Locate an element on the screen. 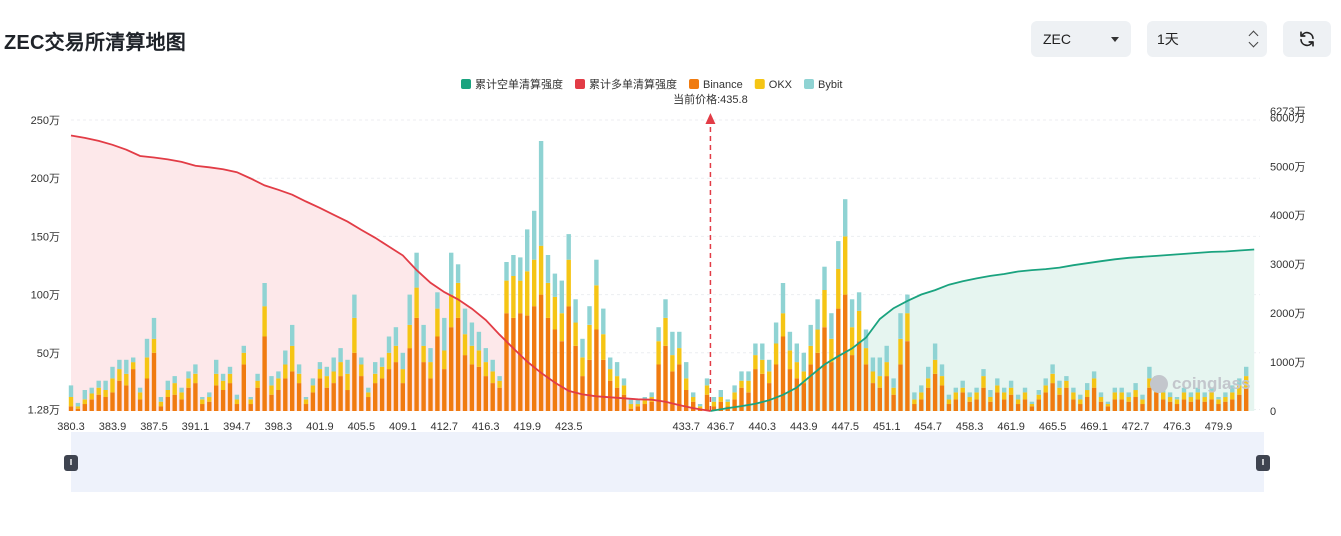  x-axis-label: 433.7 is located at coordinates (686, 427).